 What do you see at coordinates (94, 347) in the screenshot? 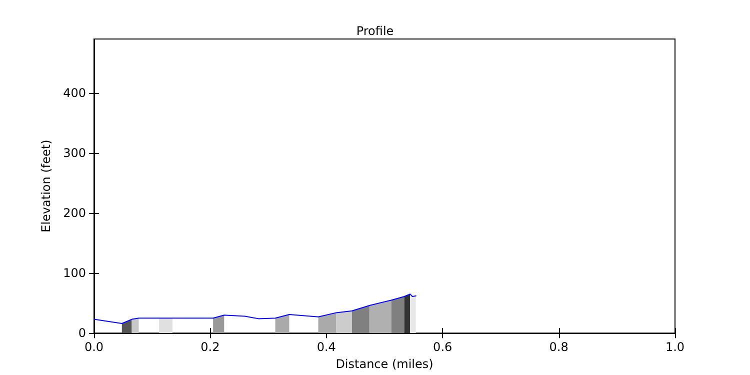
I see `x-tick-label: 0.0` at bounding box center [94, 347].